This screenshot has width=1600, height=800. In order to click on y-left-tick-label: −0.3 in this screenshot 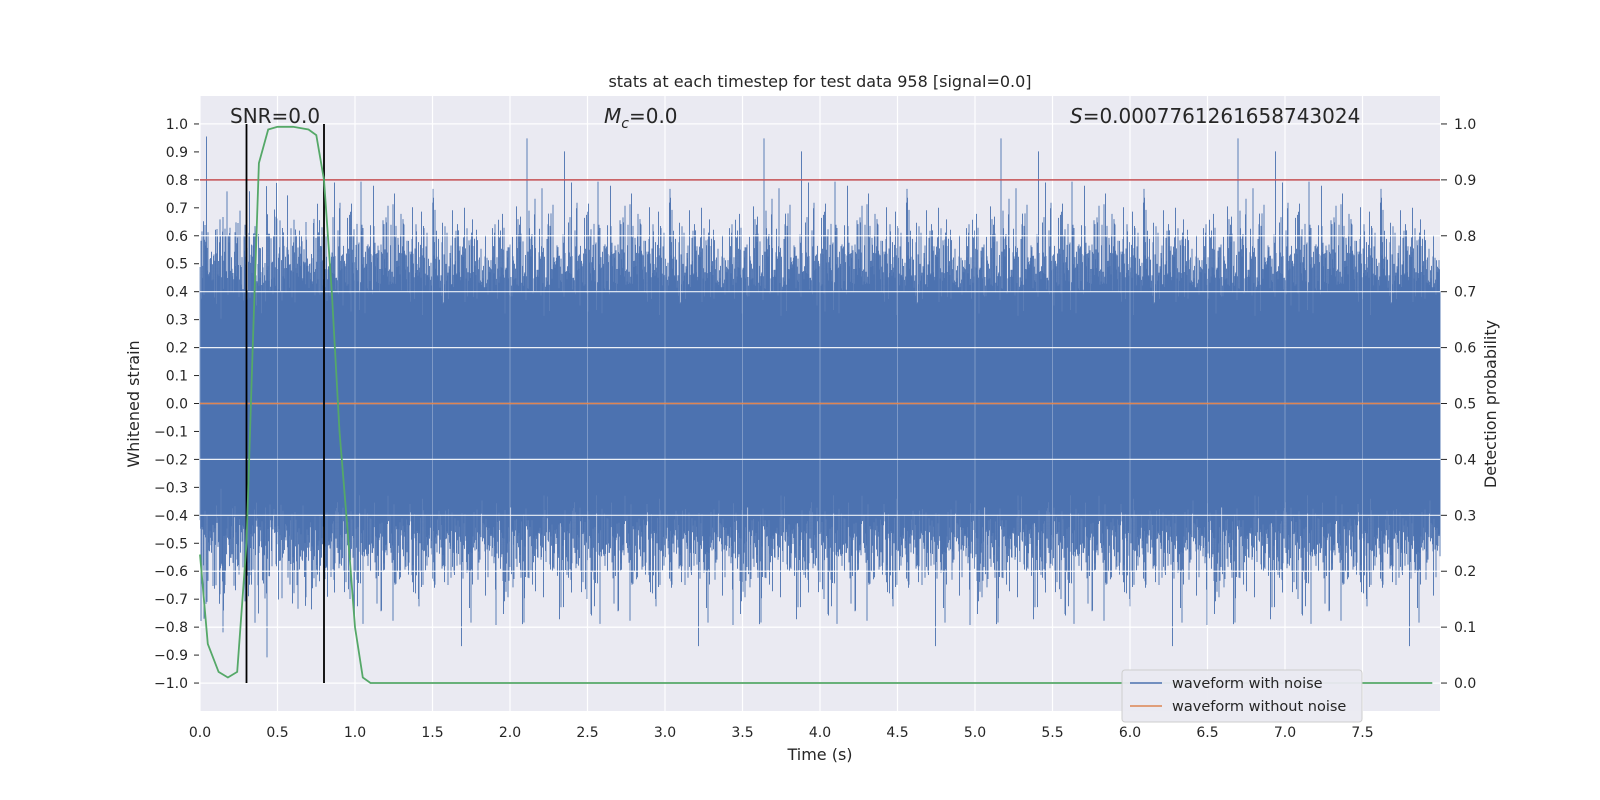, I will do `click(171, 488)`.